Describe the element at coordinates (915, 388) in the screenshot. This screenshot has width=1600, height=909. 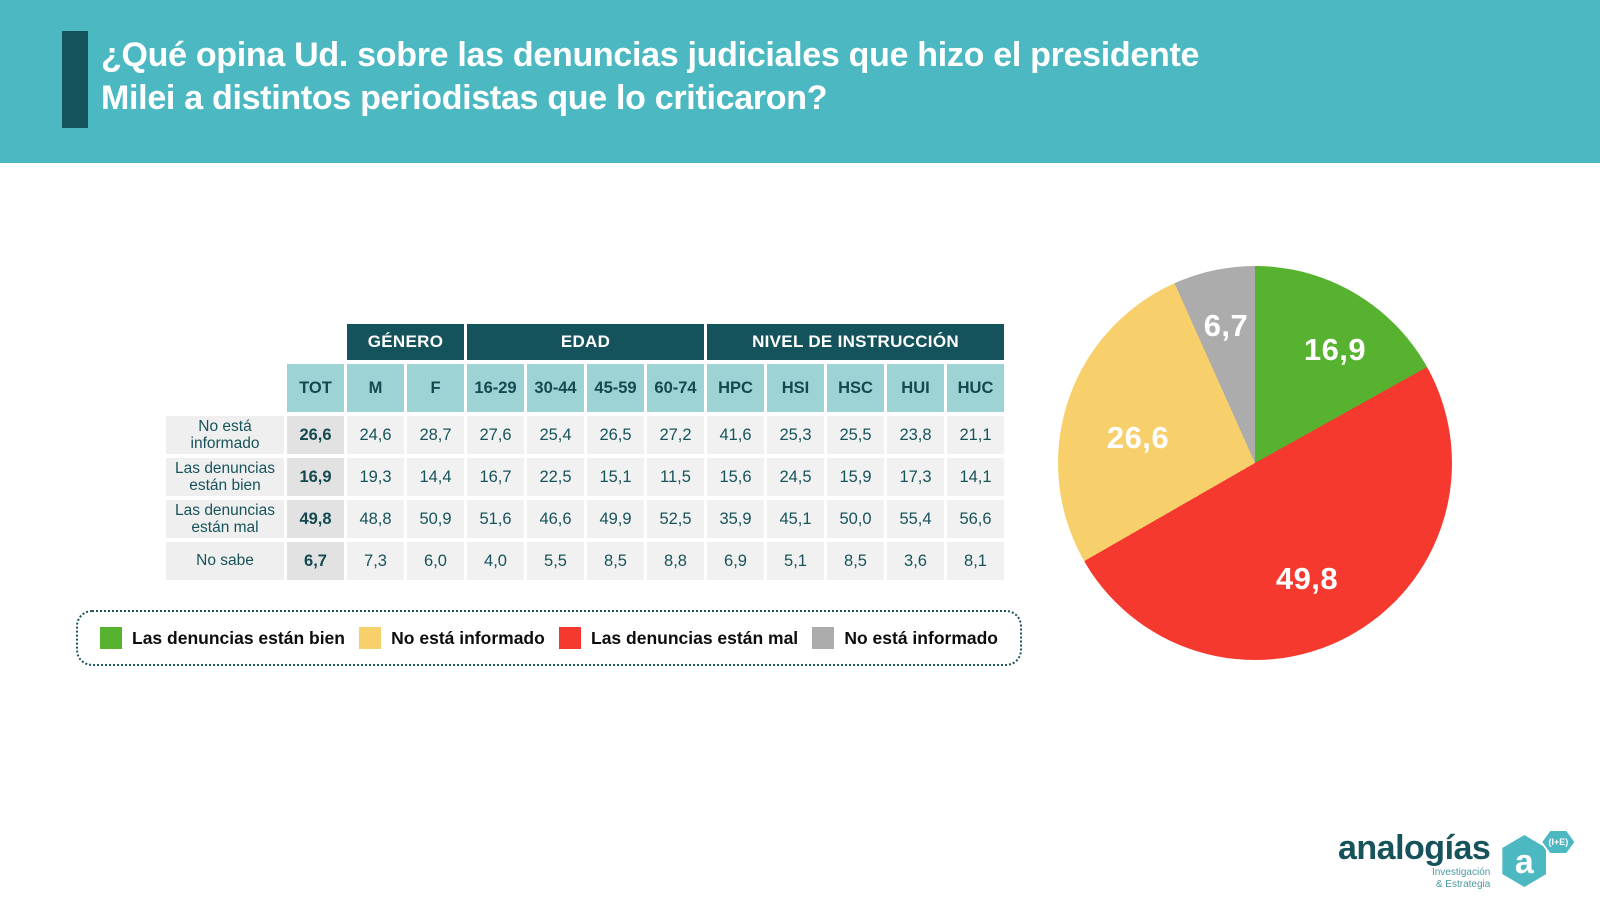
I see `column-header: HUI` at that location.